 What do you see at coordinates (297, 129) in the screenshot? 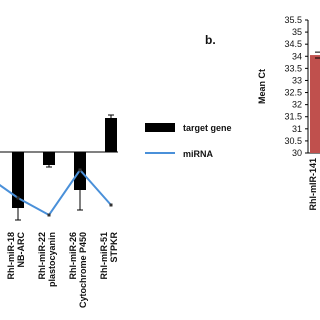
I see `y-tick-label: 31` at bounding box center [297, 129].